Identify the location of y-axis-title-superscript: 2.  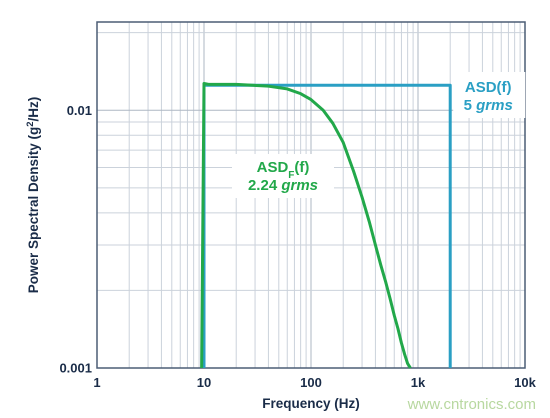
(30, 123).